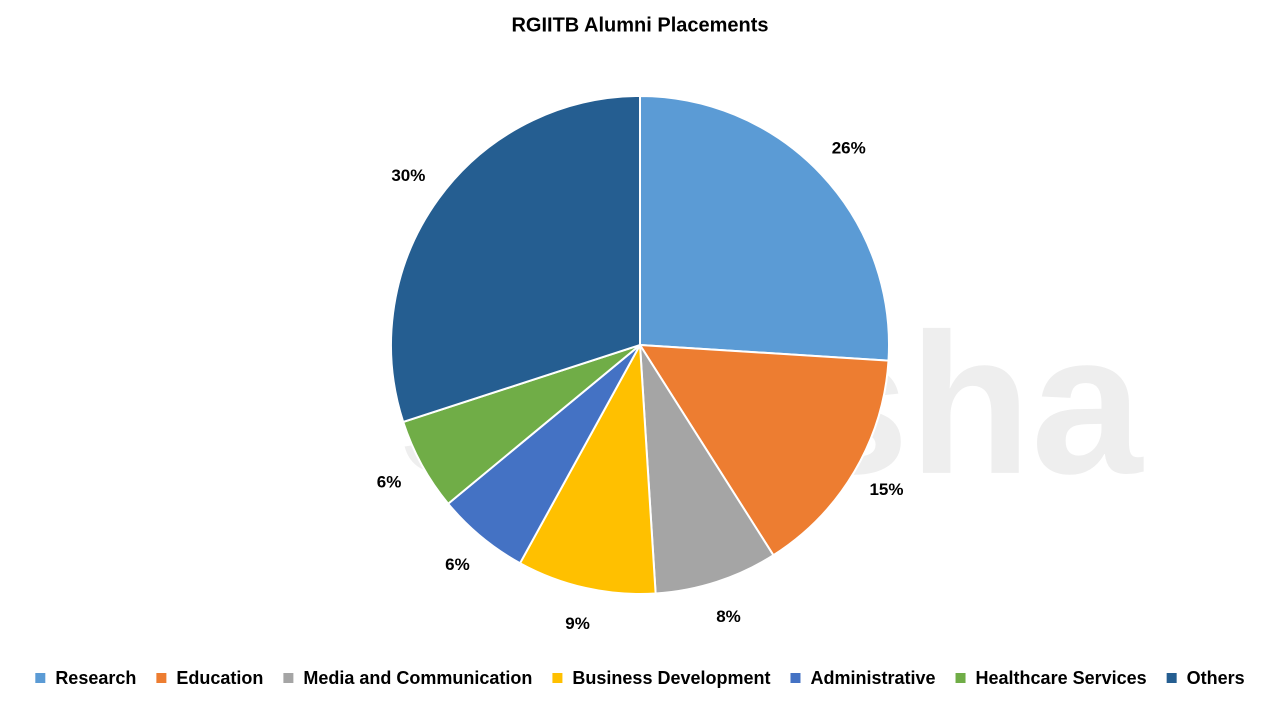 Image resolution: width=1280 pixels, height=725 pixels. I want to click on data-label: 15%, so click(886, 489).